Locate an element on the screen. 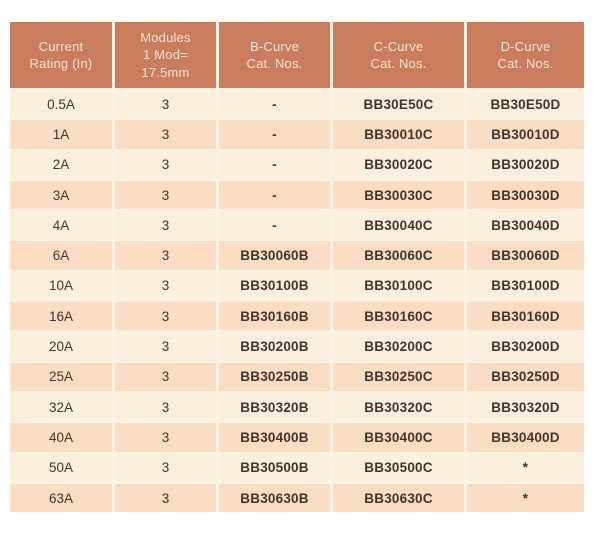 This screenshot has height=536, width=612. table-cell-b-curve-row13: BB30630B is located at coordinates (274, 498).